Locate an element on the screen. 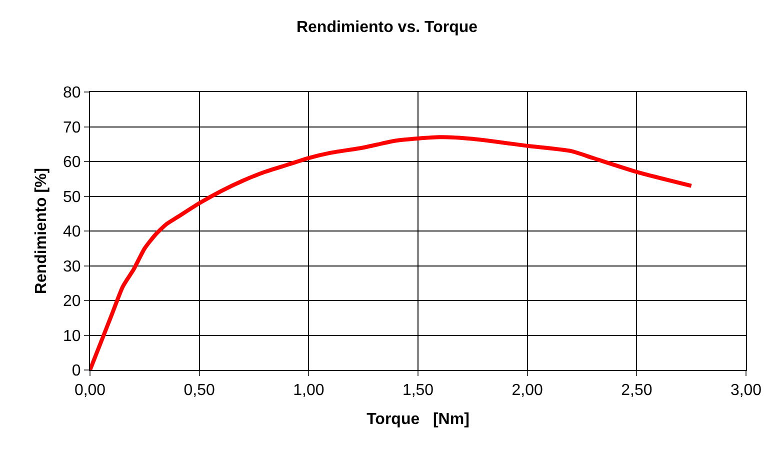 The height and width of the screenshot is (462, 774). x-axis-title: Torque [Nm] is located at coordinates (418, 419).